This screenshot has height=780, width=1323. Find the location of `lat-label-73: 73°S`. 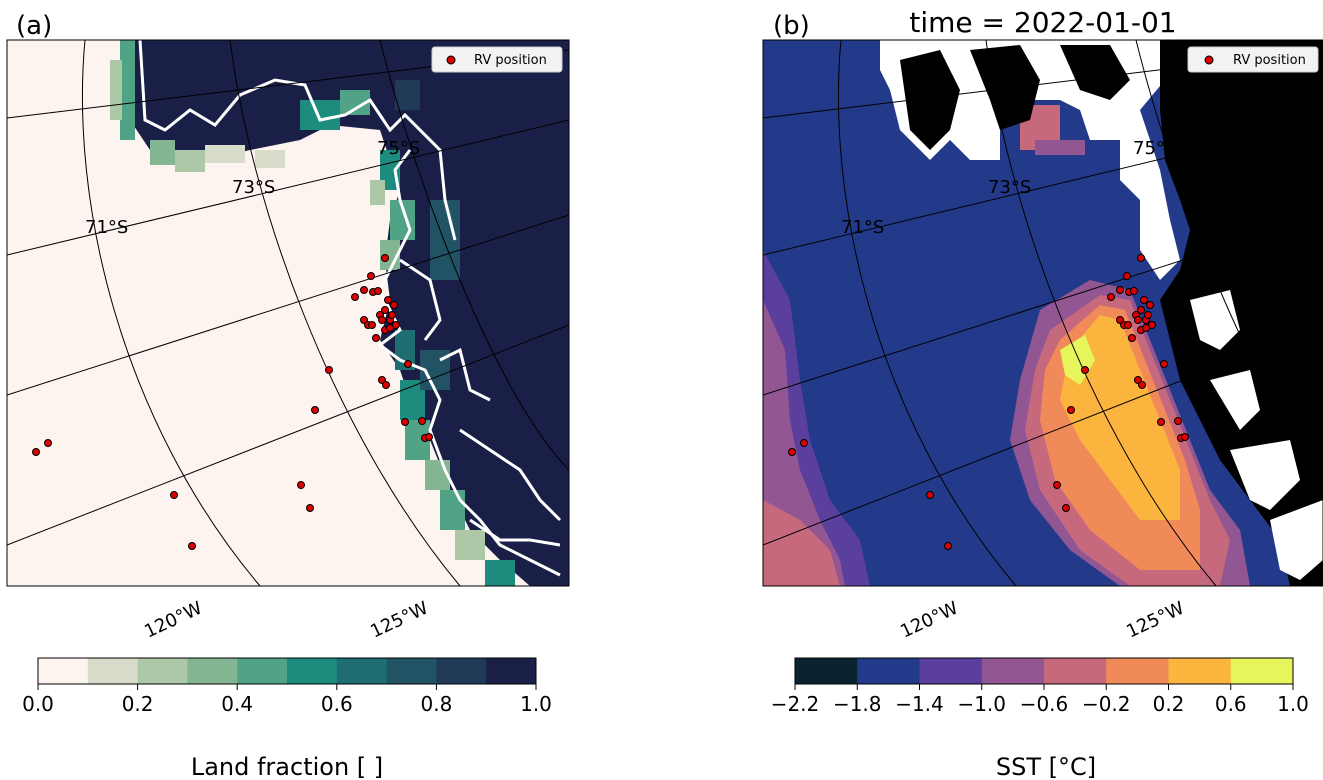

lat-label-73: 73°S is located at coordinates (253, 187).